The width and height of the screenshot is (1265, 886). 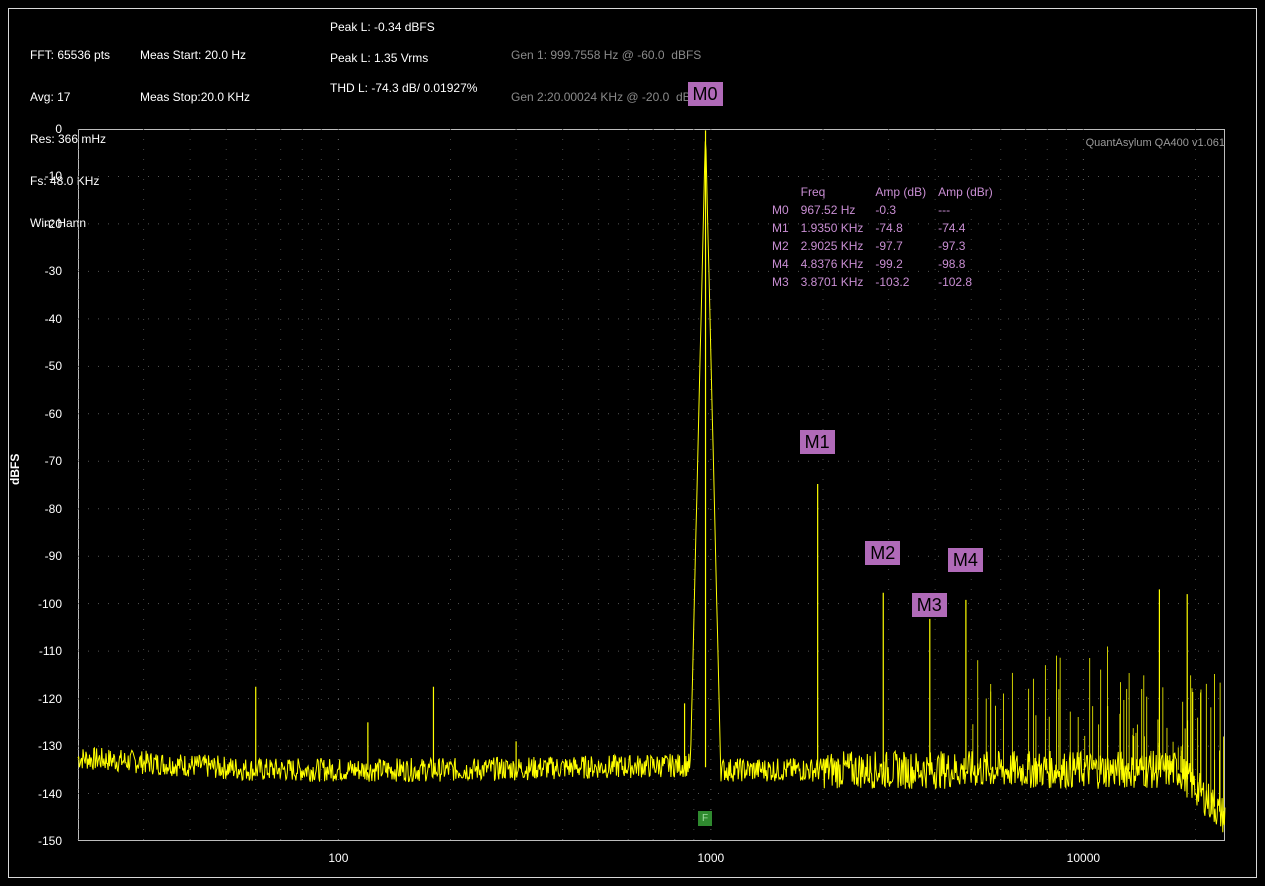 What do you see at coordinates (780, 264) in the screenshot?
I see `marker-table-cell: M4` at bounding box center [780, 264].